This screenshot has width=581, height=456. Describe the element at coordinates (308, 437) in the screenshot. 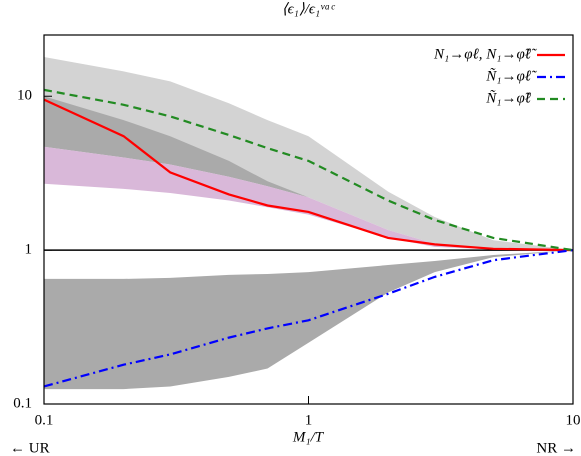

I see `x-axis-label: M₁/T` at that location.